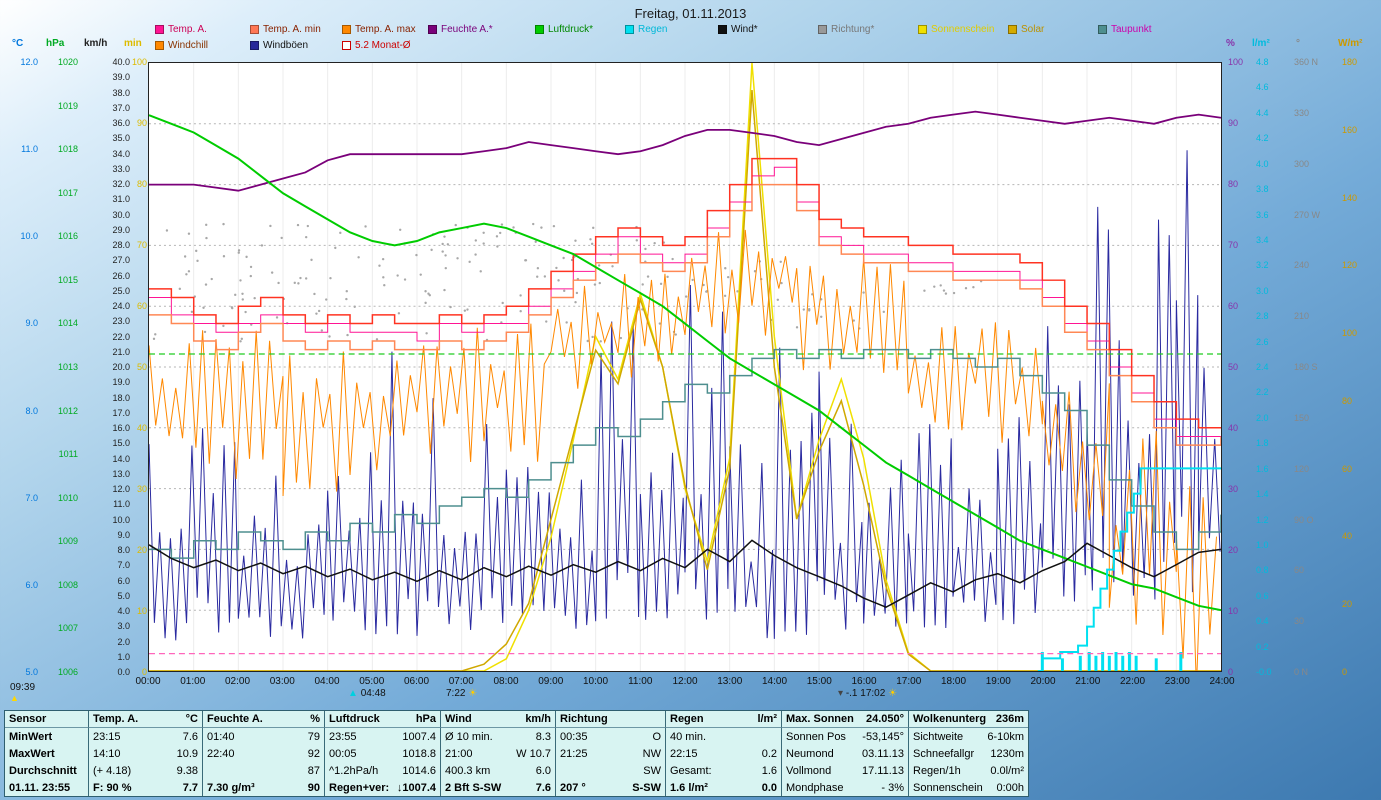 This screenshot has width=1381, height=800. What do you see at coordinates (1306, 62) in the screenshot?
I see `axis-tick-label: 360 N` at bounding box center [1306, 62].